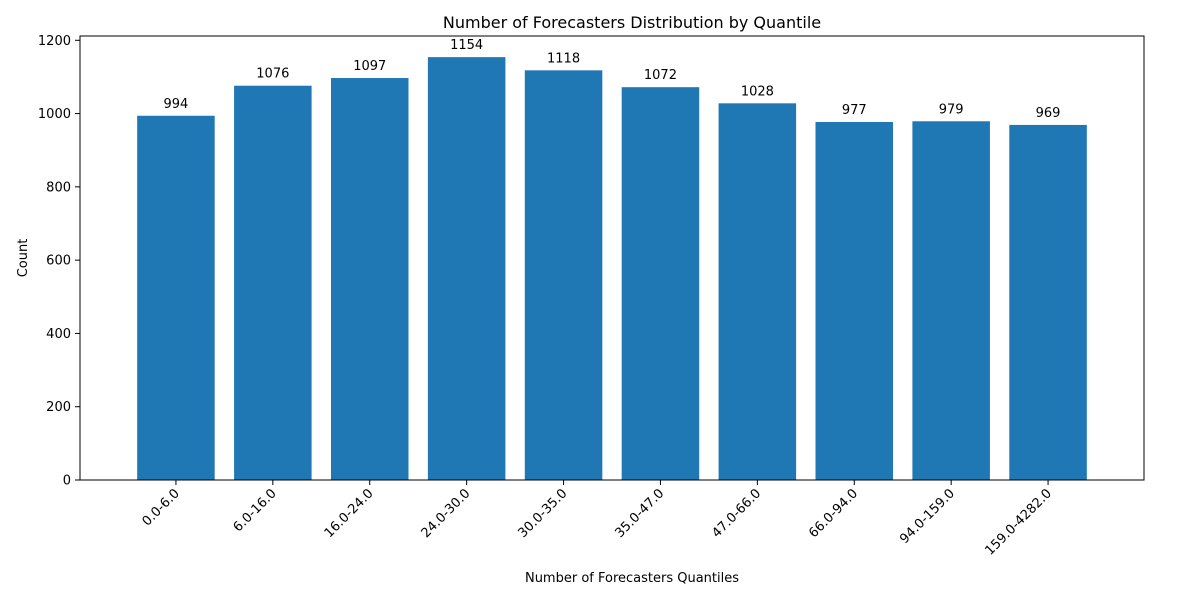 The height and width of the screenshot is (600, 1200). I want to click on bar-value-label: 979, so click(951, 109).